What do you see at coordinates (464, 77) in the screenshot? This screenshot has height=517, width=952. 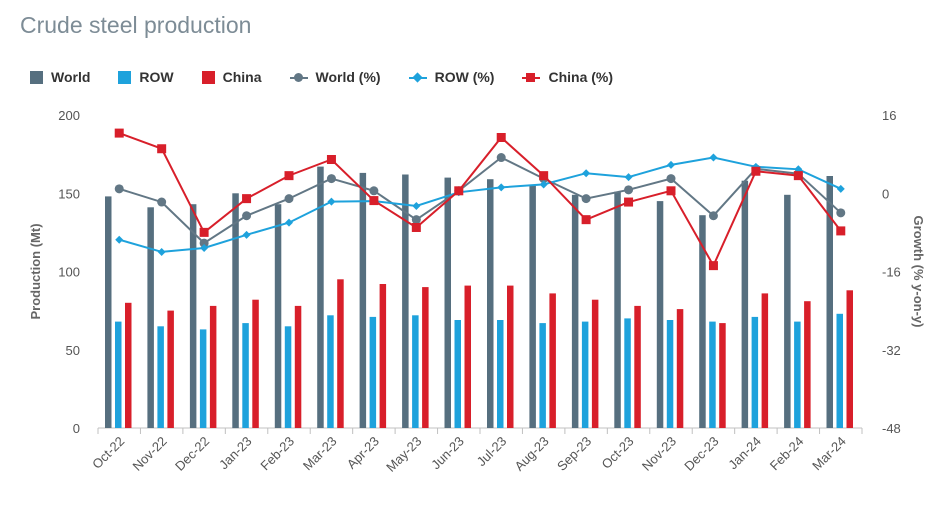 I see `legend-label: ROW (%)` at bounding box center [464, 77].